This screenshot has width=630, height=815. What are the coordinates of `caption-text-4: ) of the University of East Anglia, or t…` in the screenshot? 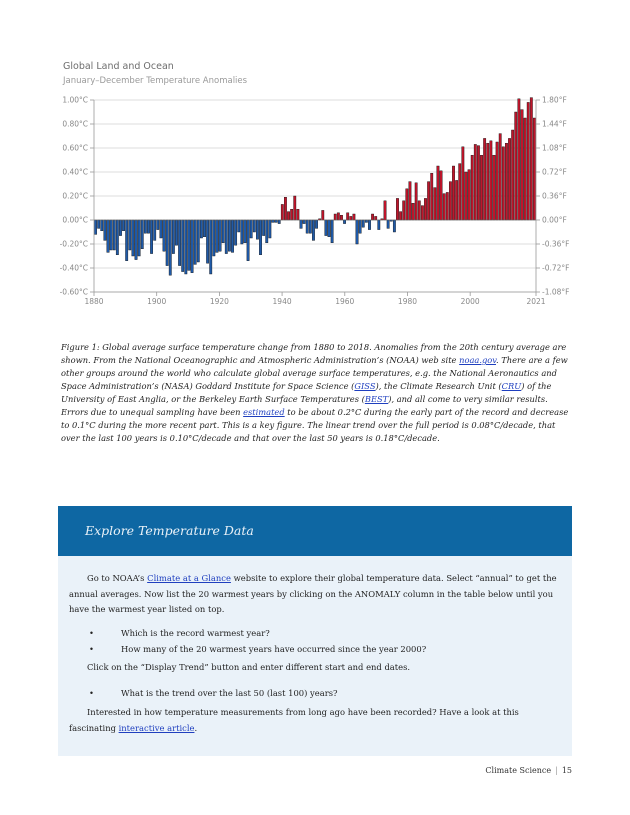 It's located at (306, 392).